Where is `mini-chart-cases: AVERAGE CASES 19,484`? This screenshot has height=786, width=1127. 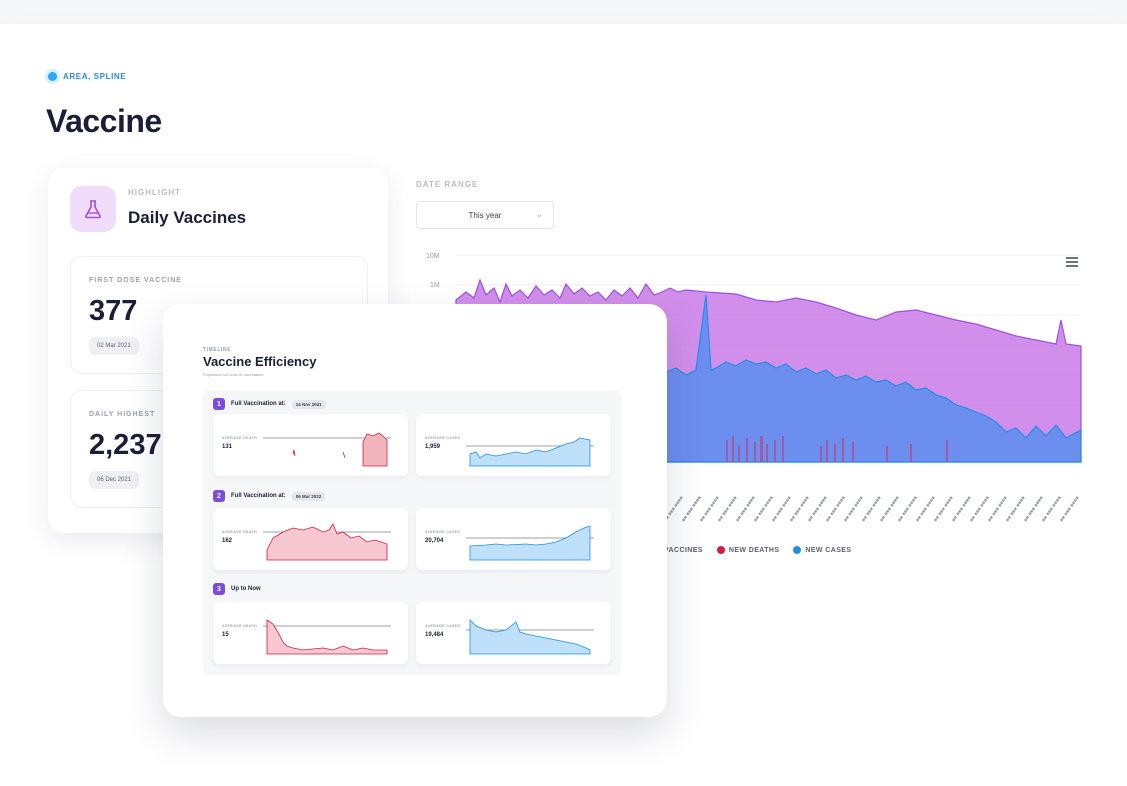 mini-chart-cases: AVERAGE CASES 19,484 is located at coordinates (513, 633).